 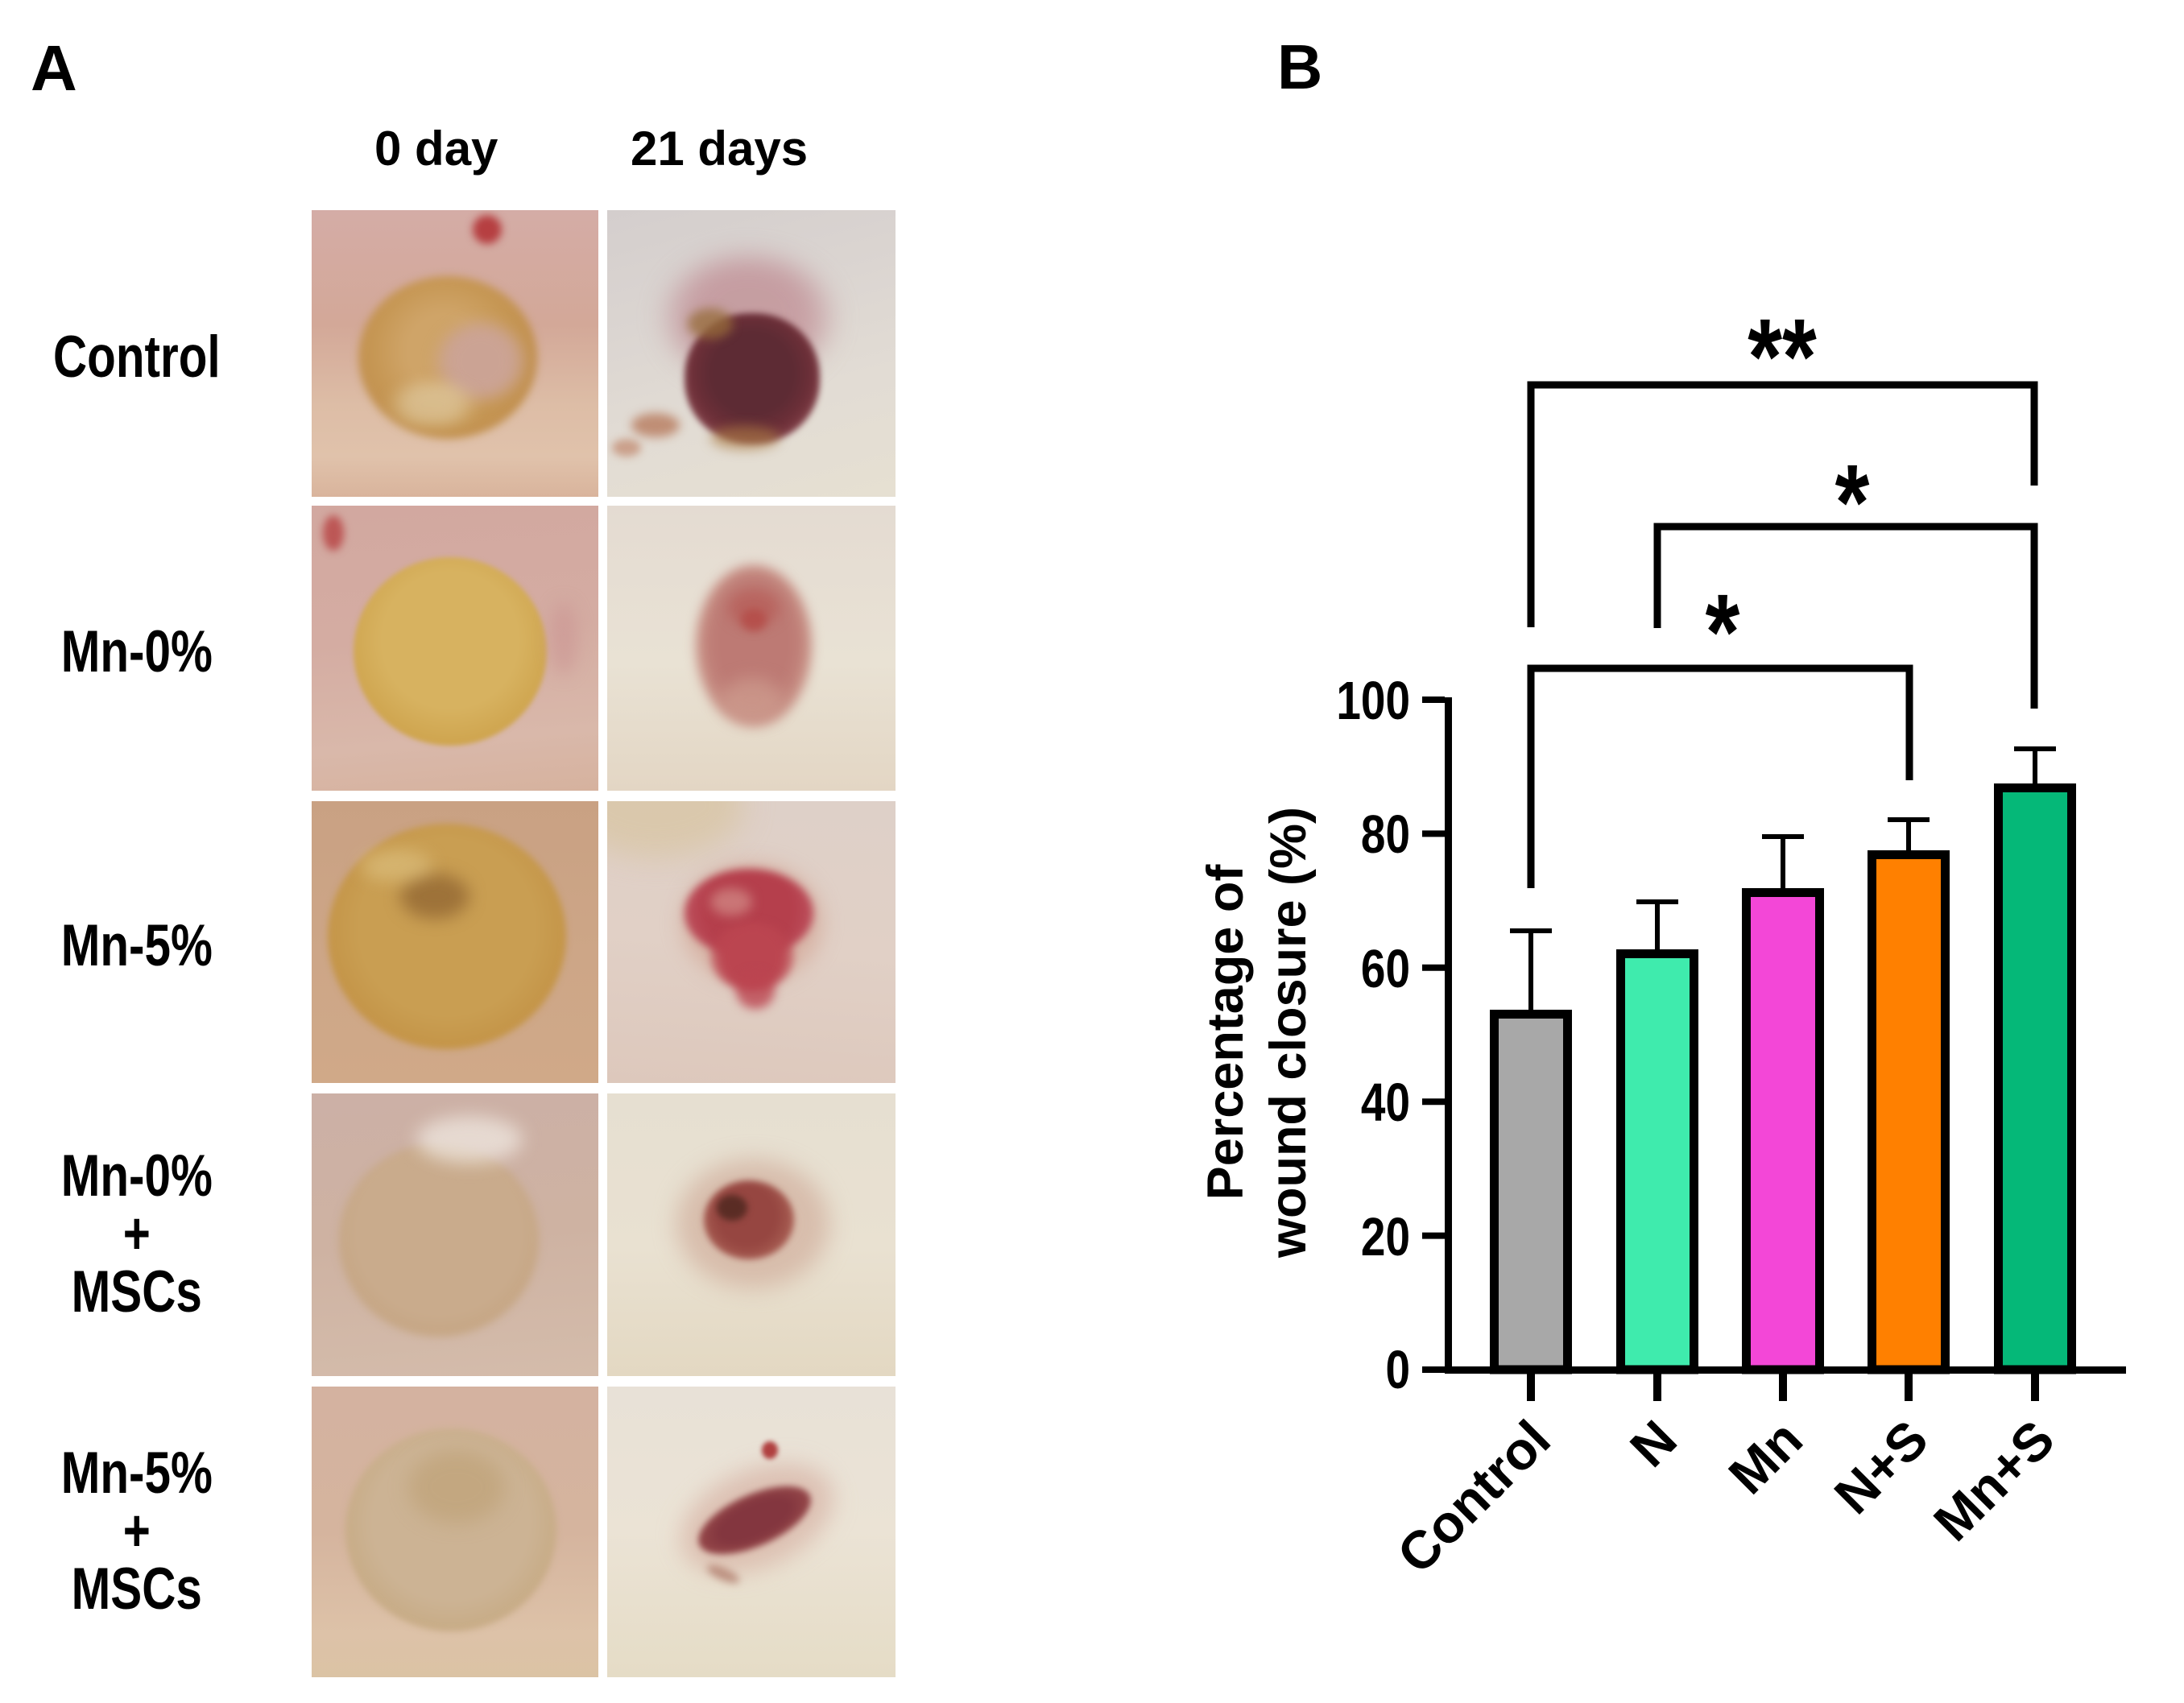 What do you see at coordinates (1653, 1444) in the screenshot?
I see `svg-text: N` at bounding box center [1653, 1444].